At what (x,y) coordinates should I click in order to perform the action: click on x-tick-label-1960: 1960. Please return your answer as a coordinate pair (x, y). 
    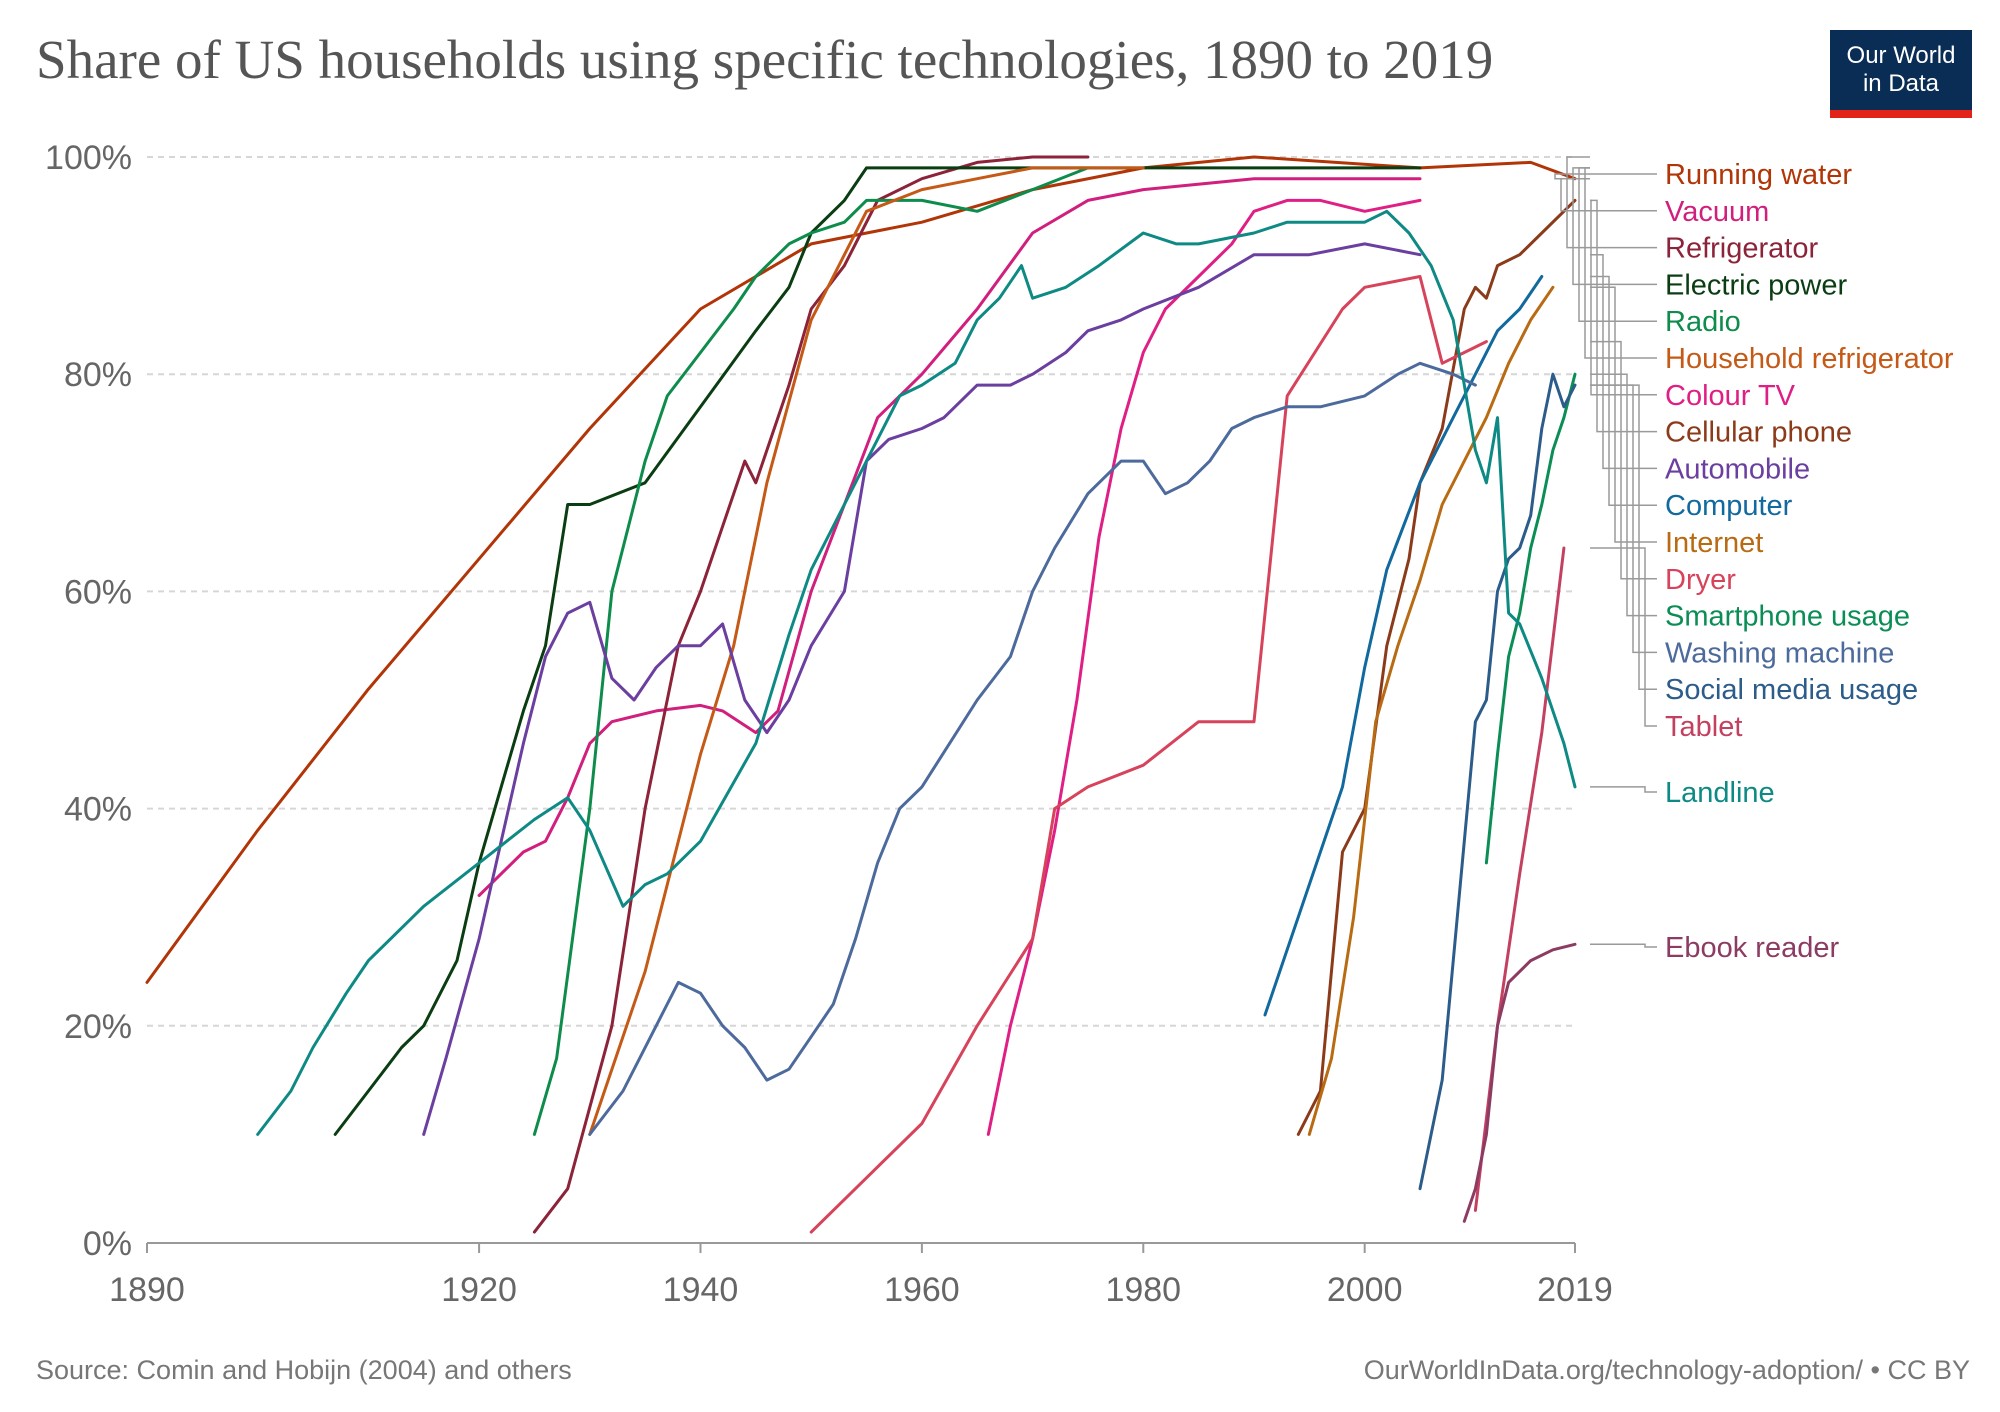
    Looking at the image, I should click on (922, 1290).